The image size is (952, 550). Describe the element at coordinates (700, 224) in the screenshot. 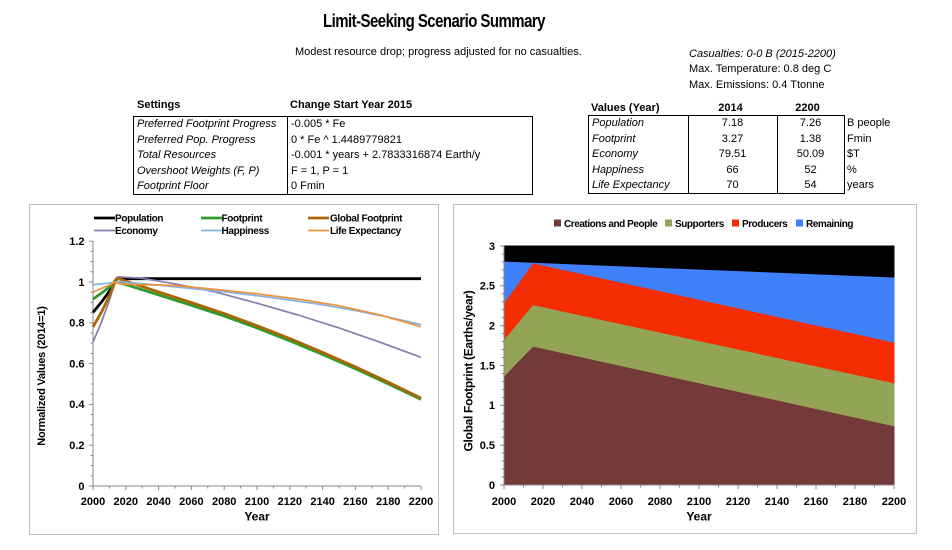

I see `svg-text: Supporters` at that location.